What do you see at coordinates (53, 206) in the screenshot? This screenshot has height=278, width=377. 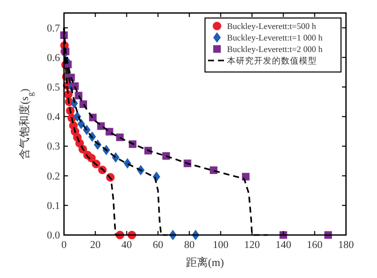 I see `y-tick-label: 0.1` at bounding box center [53, 206].